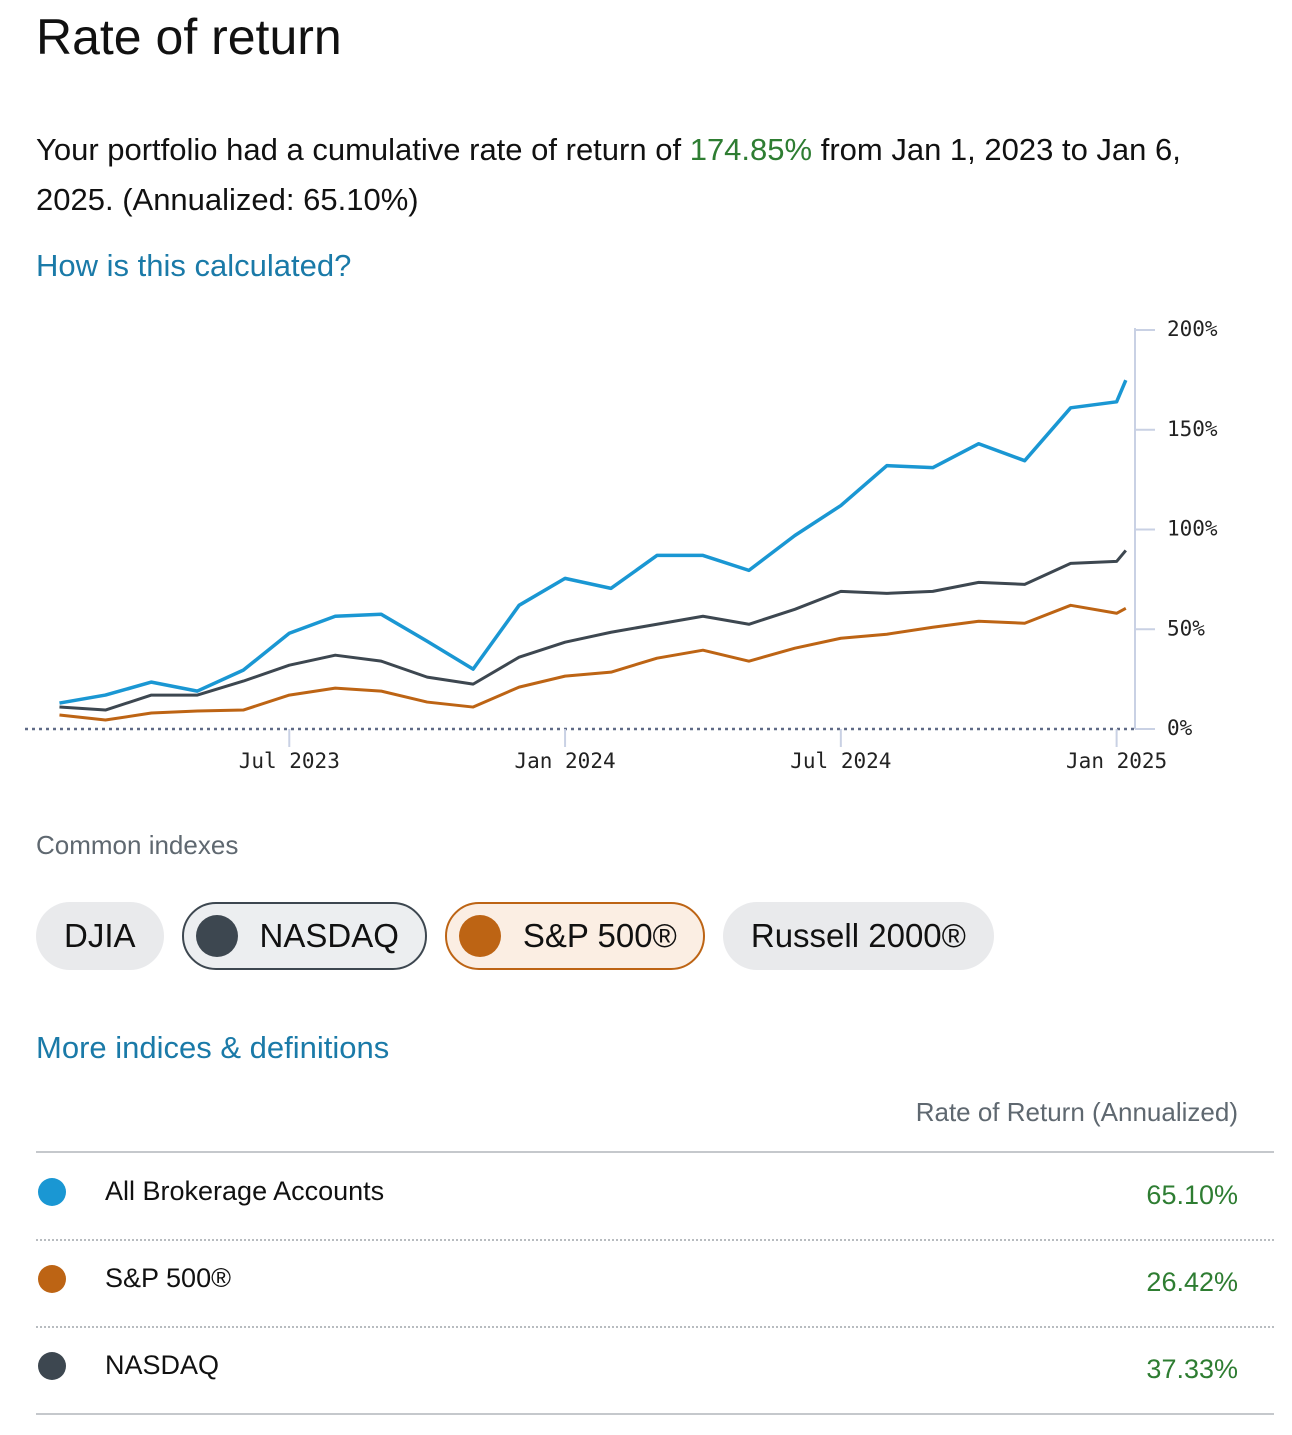 The image size is (1292, 1435). Describe the element at coordinates (1192, 1282) in the screenshot. I see `row-value: 26.42%` at that location.